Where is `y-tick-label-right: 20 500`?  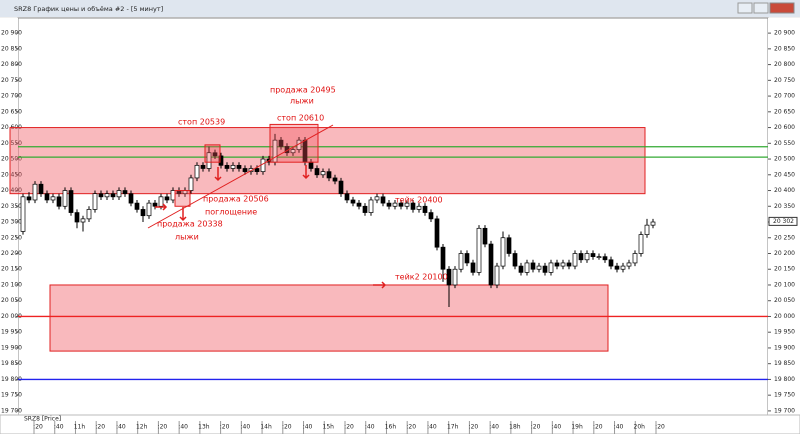
y-tick-label-right: 20 500 is located at coordinates (784, 159).